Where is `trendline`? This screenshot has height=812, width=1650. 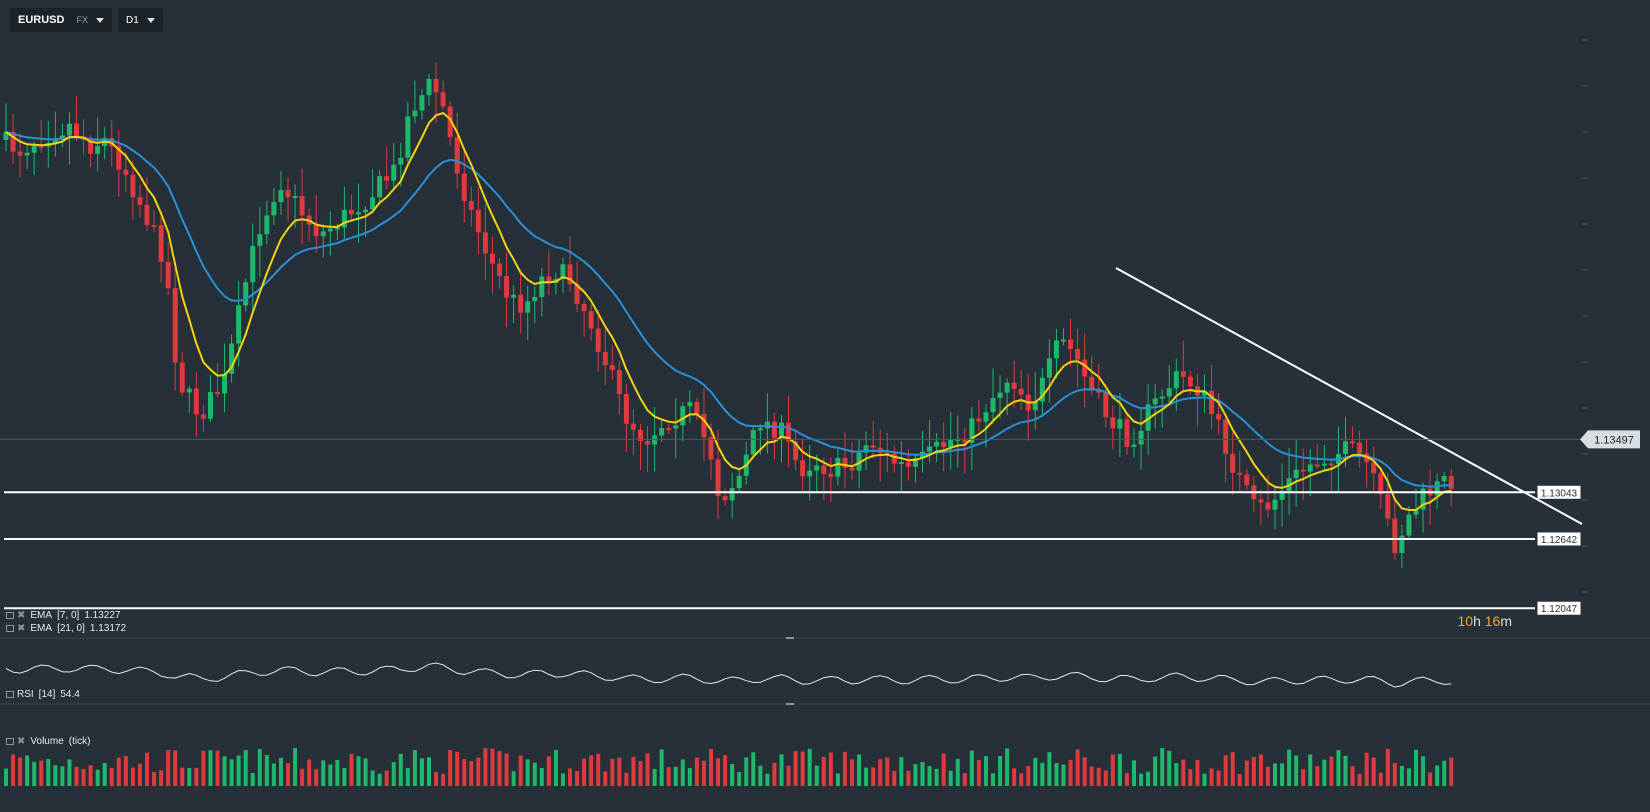
trendline is located at coordinates (1349, 396).